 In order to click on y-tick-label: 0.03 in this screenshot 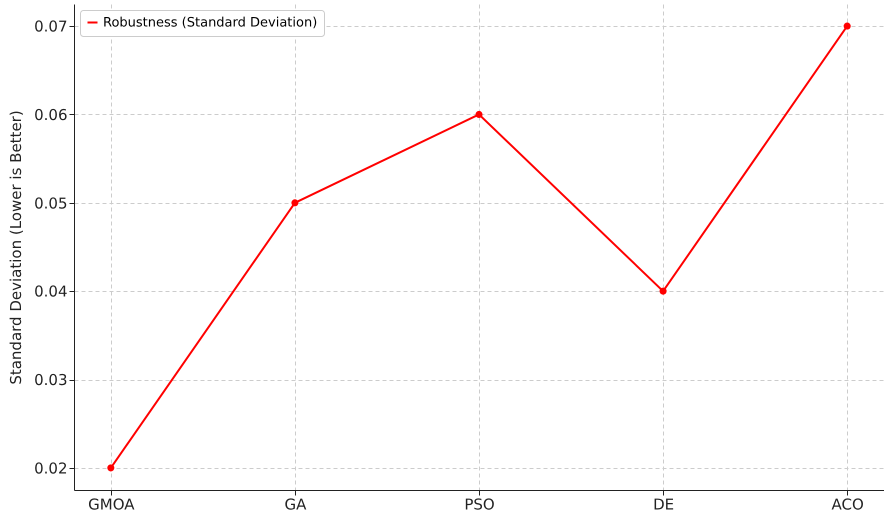, I will do `click(51, 380)`.